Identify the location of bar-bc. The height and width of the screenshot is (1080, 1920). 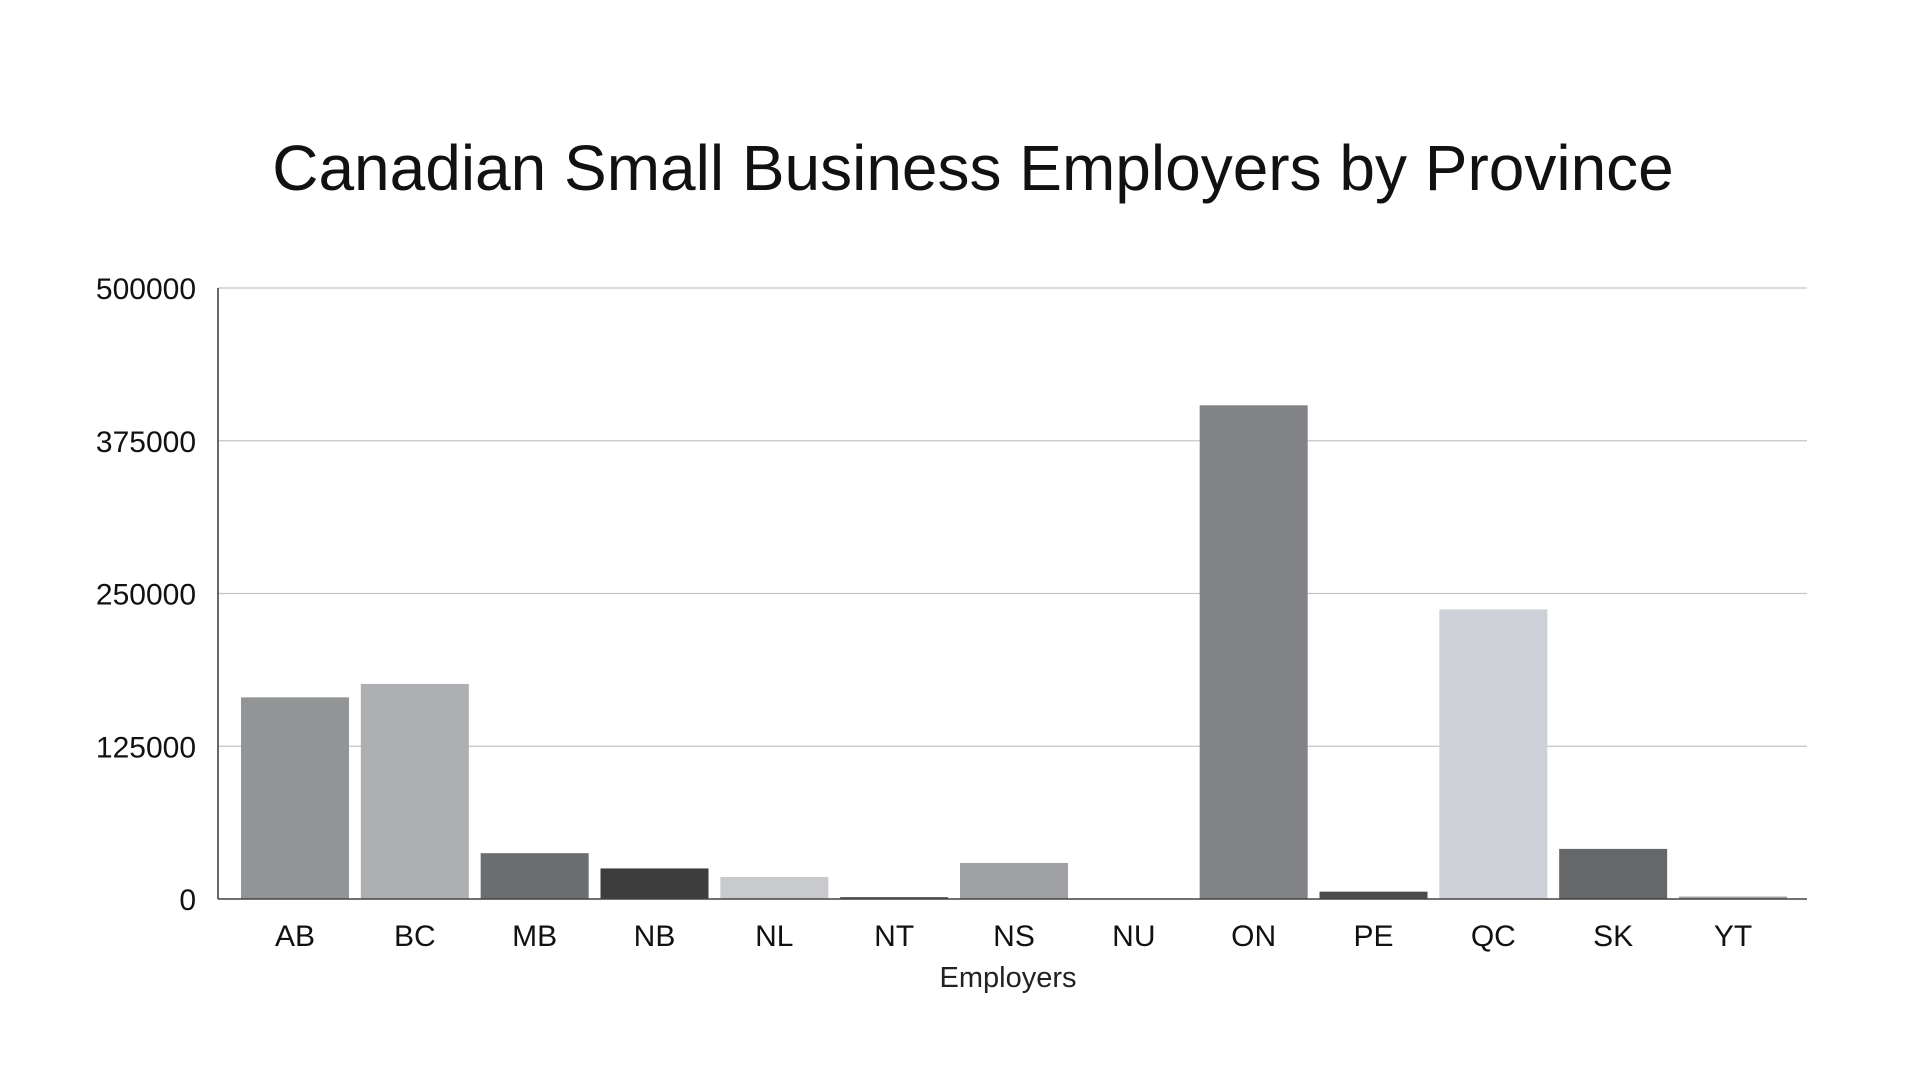
(414, 791).